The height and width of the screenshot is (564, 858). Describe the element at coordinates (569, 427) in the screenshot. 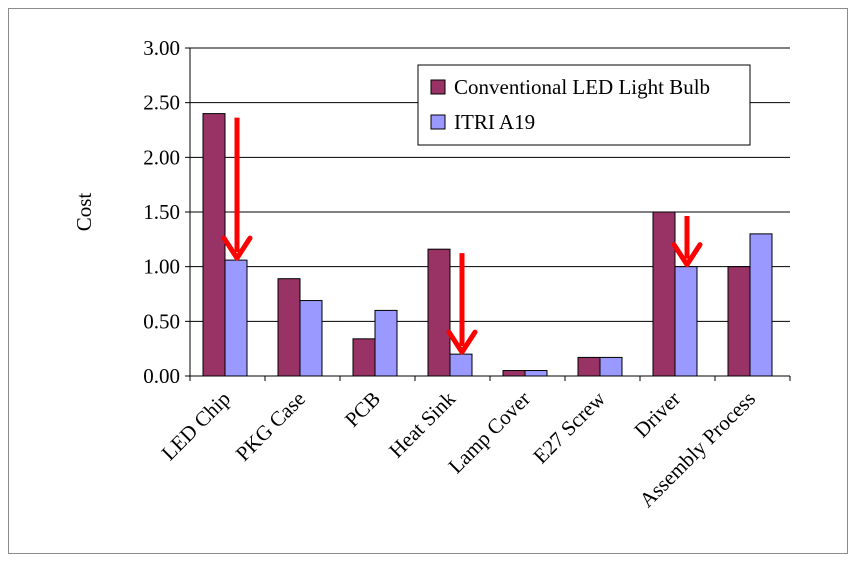

I see `x-tick-label: E27 Screw` at that location.